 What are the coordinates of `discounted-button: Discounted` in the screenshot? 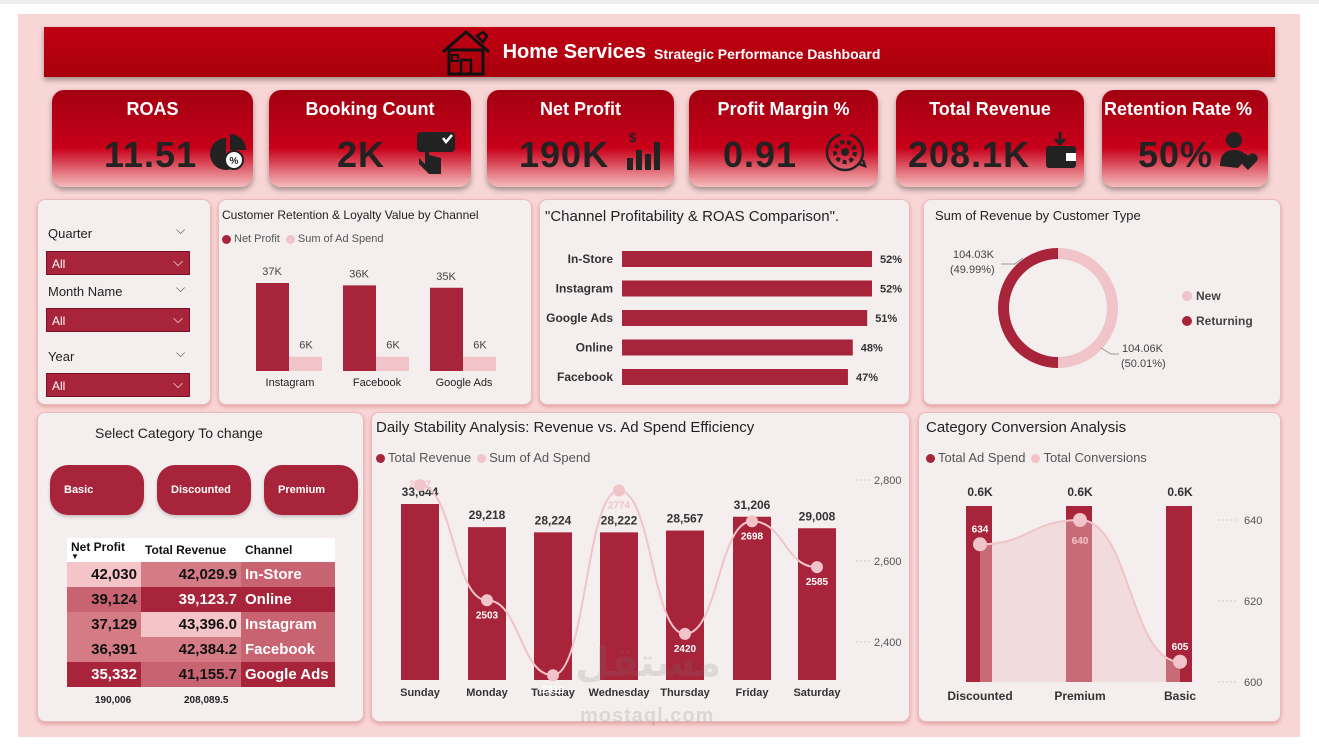 It's located at (204, 490).